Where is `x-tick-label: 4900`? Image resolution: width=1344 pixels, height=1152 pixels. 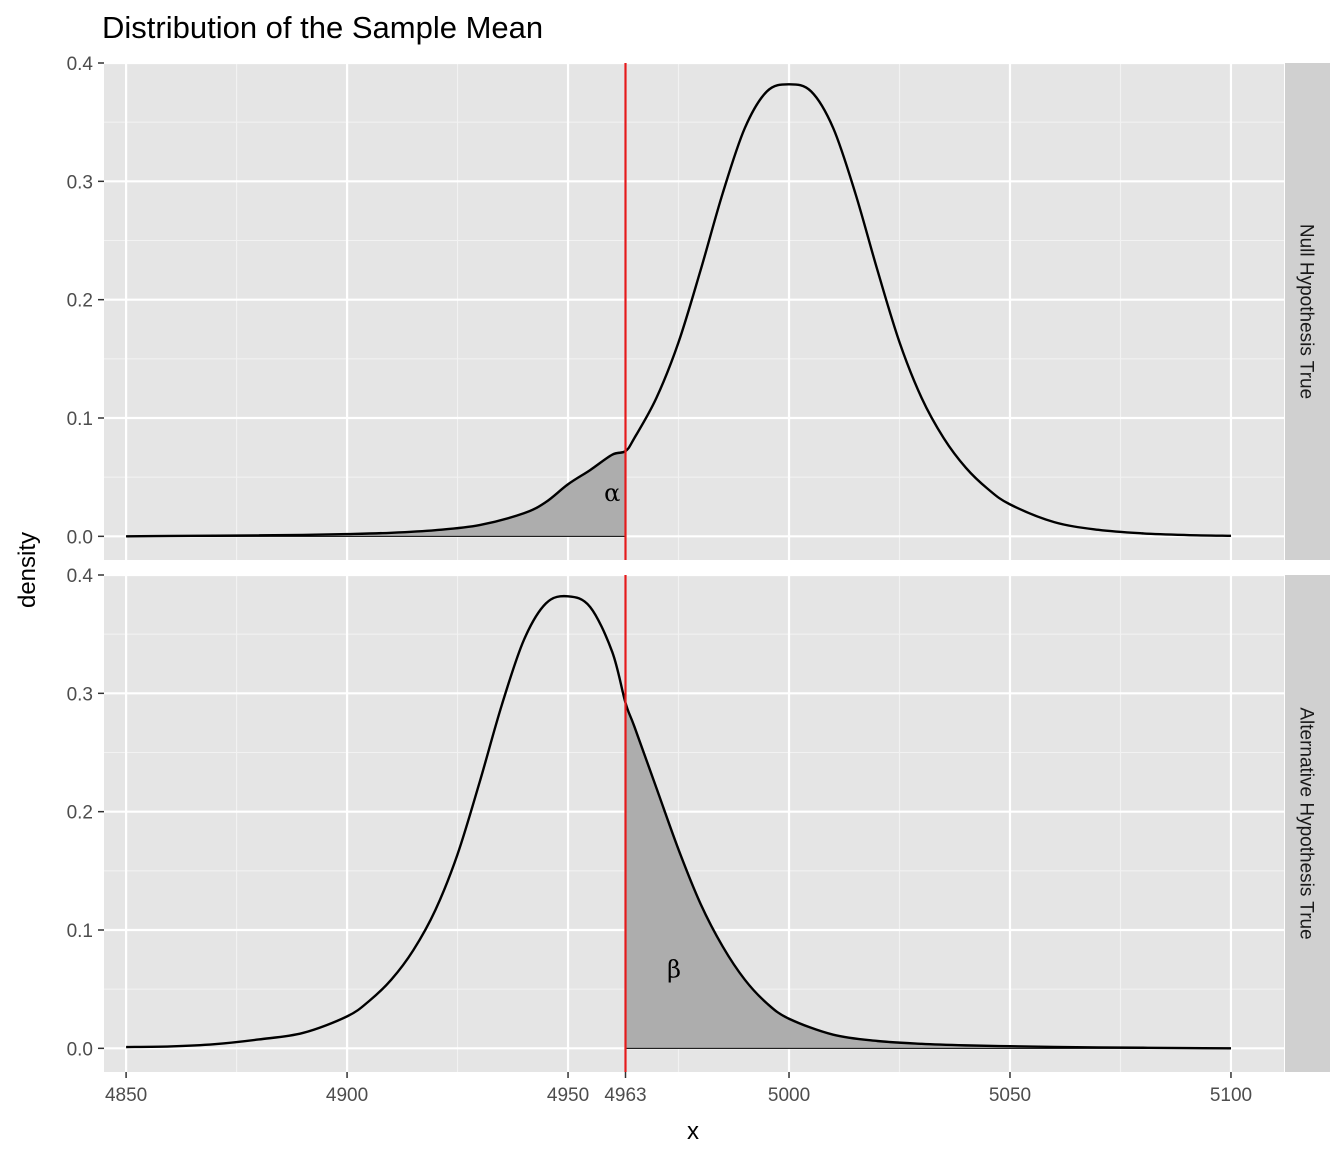
x-tick-label: 4900 is located at coordinates (347, 1095).